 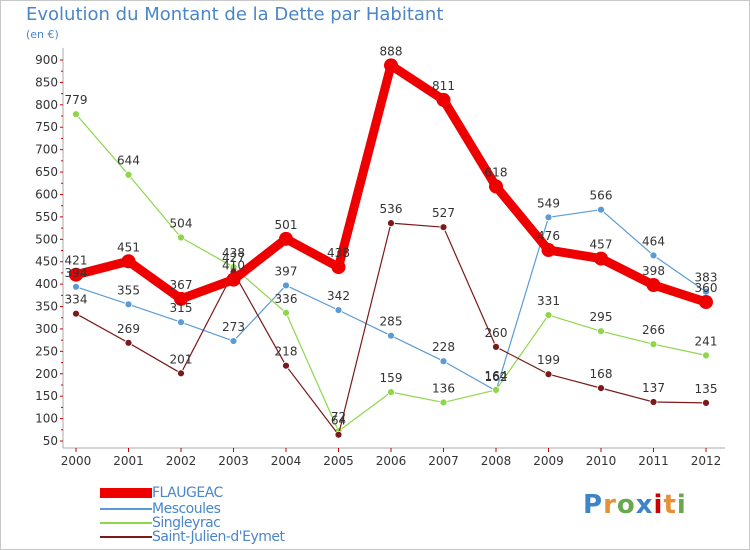 I want to click on x-tick-label: 2002, so click(x=181, y=461).